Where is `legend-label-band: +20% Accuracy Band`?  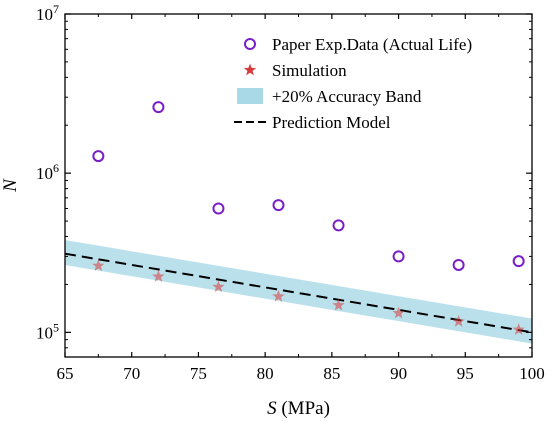 legend-label-band: +20% Accuracy Band is located at coordinates (347, 96).